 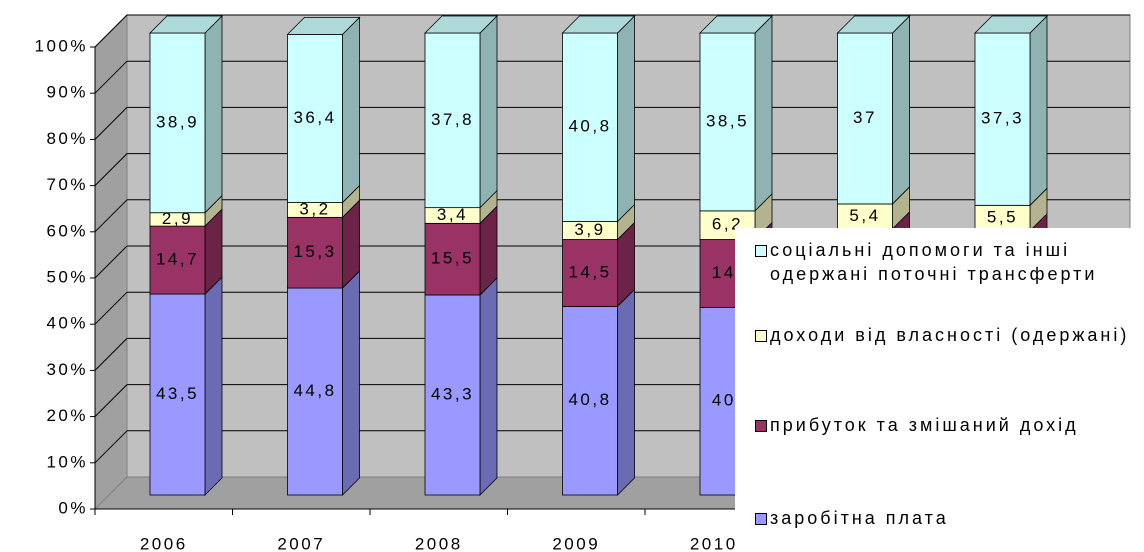 What do you see at coordinates (67, 323) in the screenshot?
I see `y-tick-label: 40%` at bounding box center [67, 323].